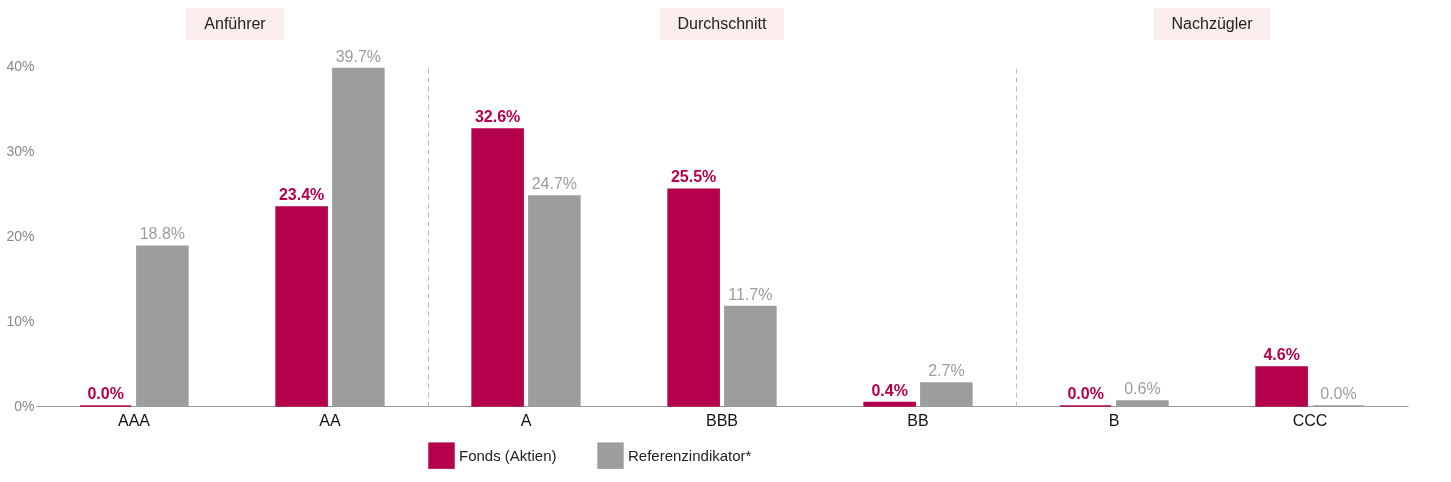 The image size is (1451, 482). Describe the element at coordinates (889, 390) in the screenshot. I see `data-label: 0.4%` at that location.